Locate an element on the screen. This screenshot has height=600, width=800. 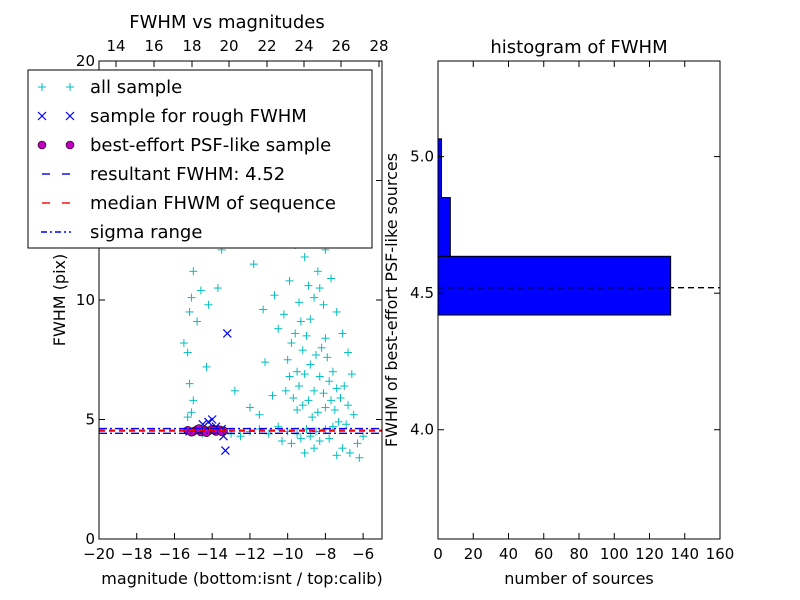
x-tick-label: −20 is located at coordinates (99, 554).